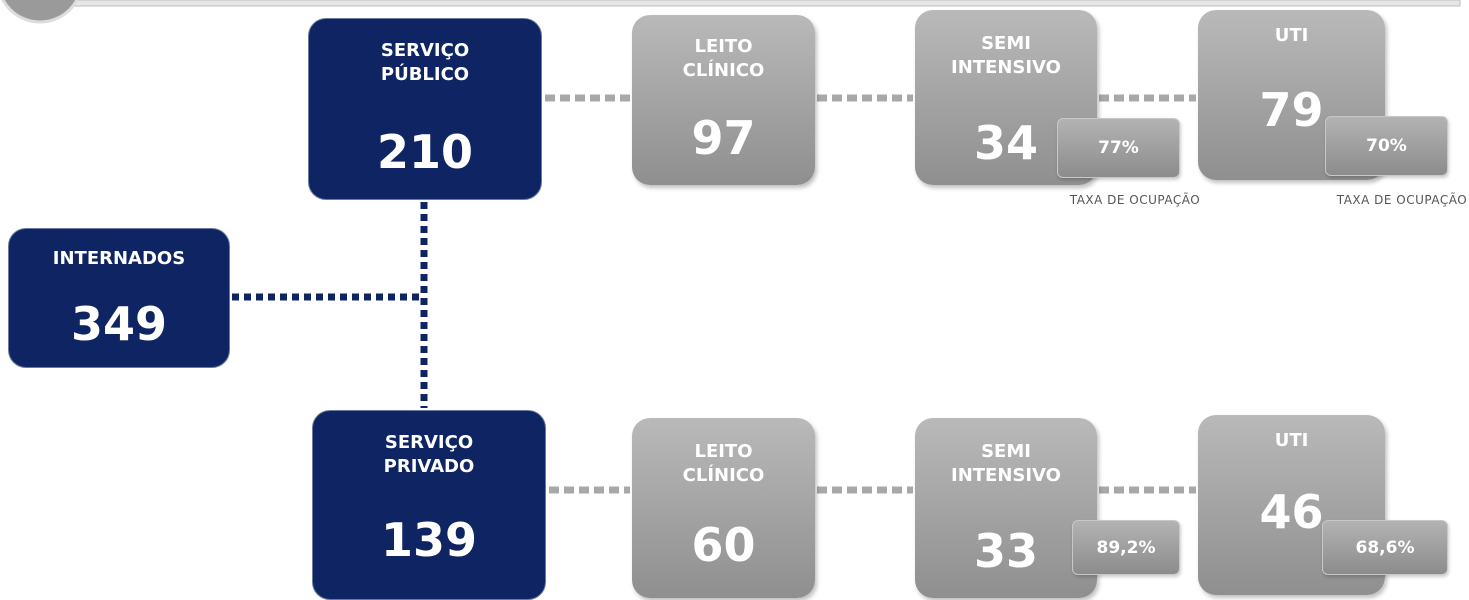 The height and width of the screenshot is (600, 1469). What do you see at coordinates (723, 138) in the screenshot?
I see `node-value: 97` at bounding box center [723, 138].